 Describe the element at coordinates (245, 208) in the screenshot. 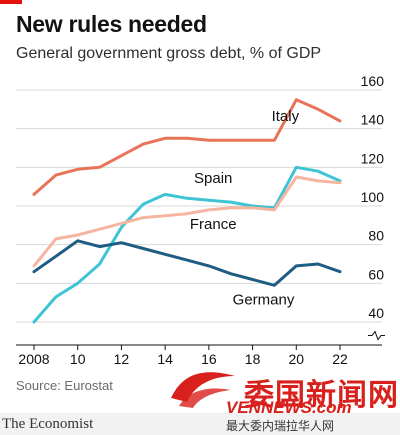

I see `chart-series-labels: Italy Spain France Germany` at that location.